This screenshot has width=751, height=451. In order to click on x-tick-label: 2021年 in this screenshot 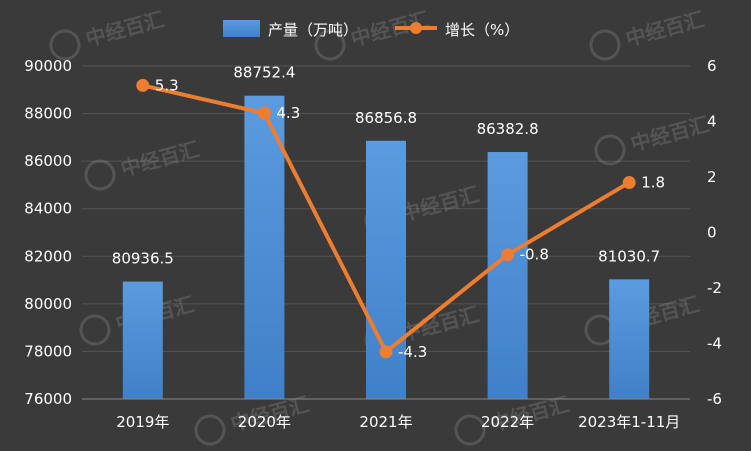, I will do `click(385, 422)`.